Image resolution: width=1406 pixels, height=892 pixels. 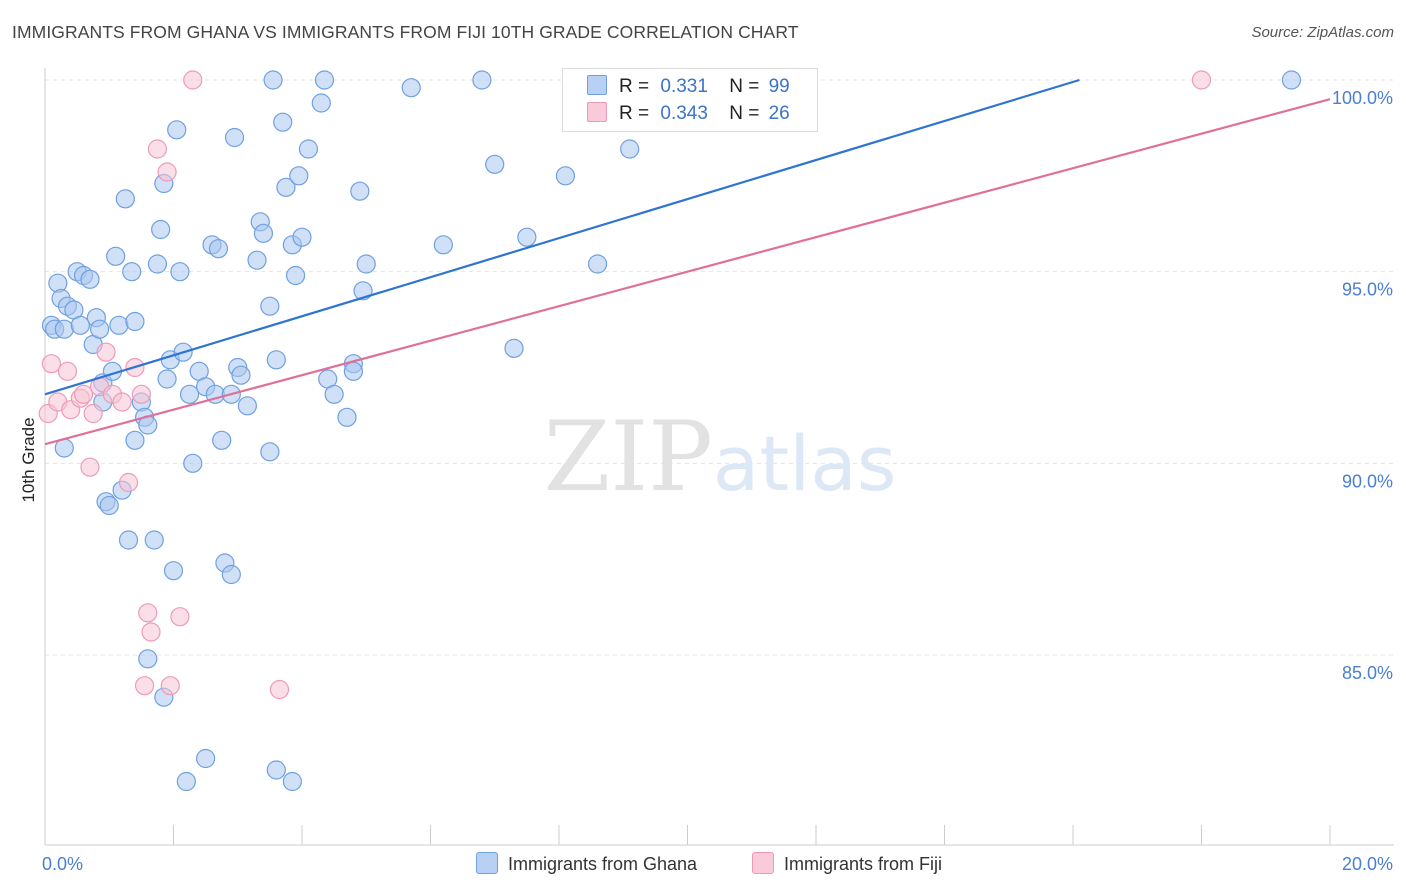 I want to click on y-tick-label: 85.0%, so click(x=1367, y=673).